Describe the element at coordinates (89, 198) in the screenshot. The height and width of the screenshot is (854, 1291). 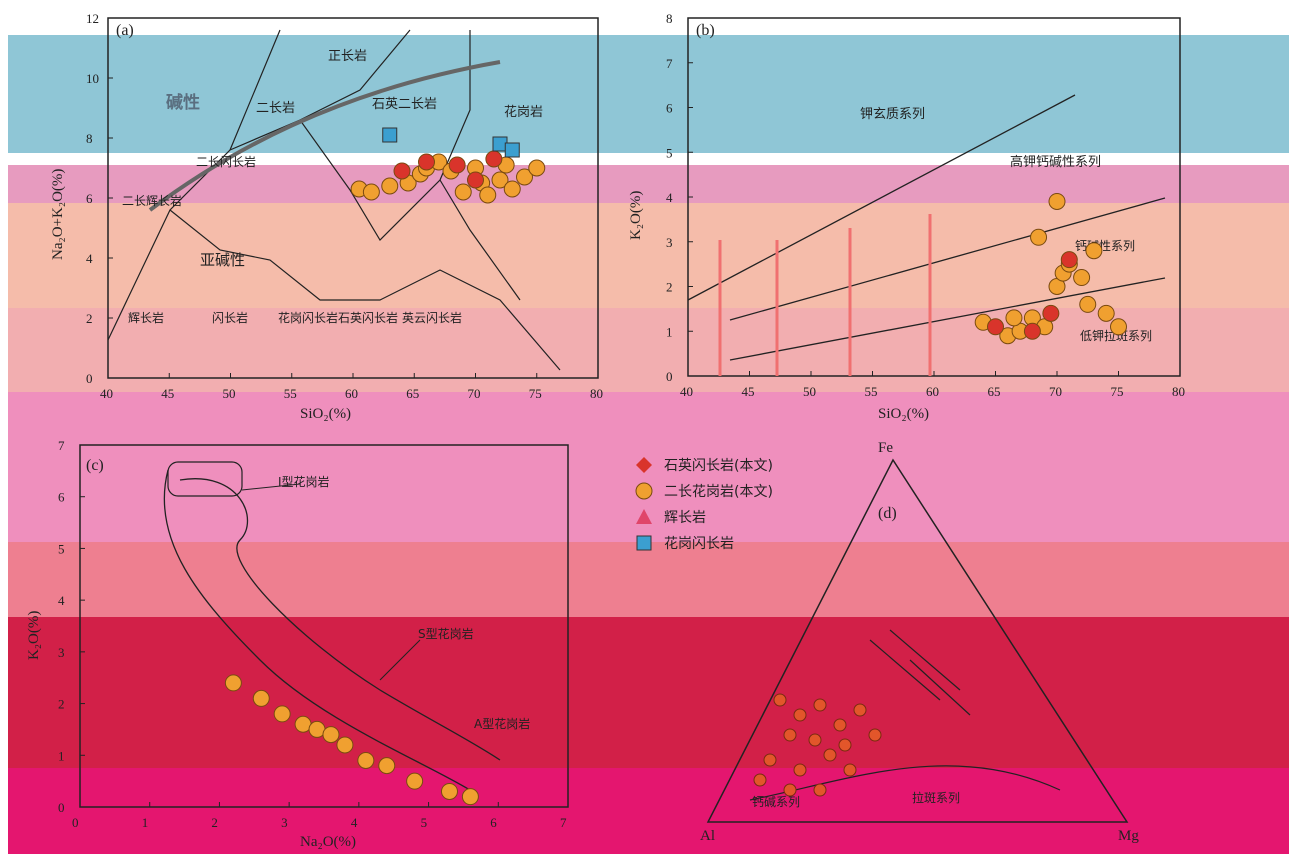
I see `y-tick-label: 6` at that location.